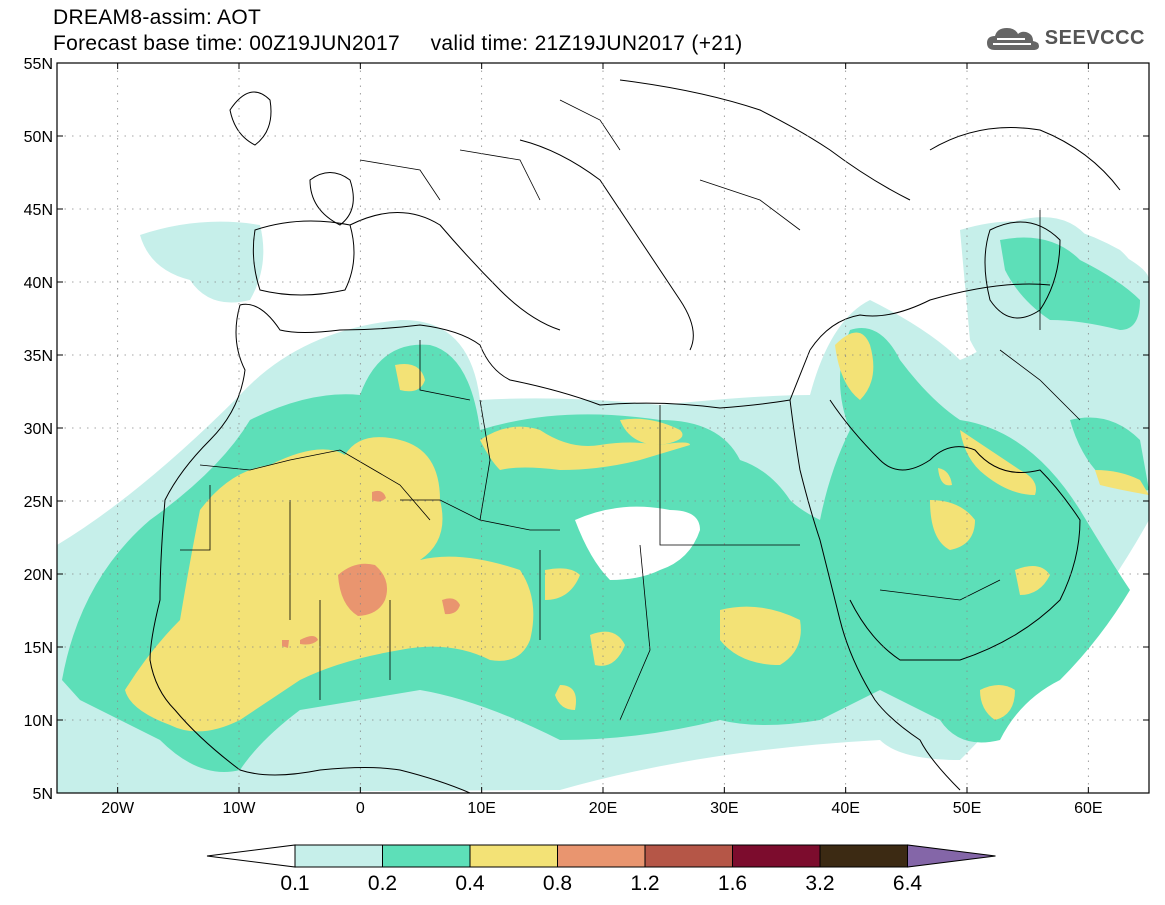 Image resolution: width=1165 pixels, height=905 pixels. Describe the element at coordinates (644, 883) in the screenshot. I see `colorbar-label: 1.2` at that location.